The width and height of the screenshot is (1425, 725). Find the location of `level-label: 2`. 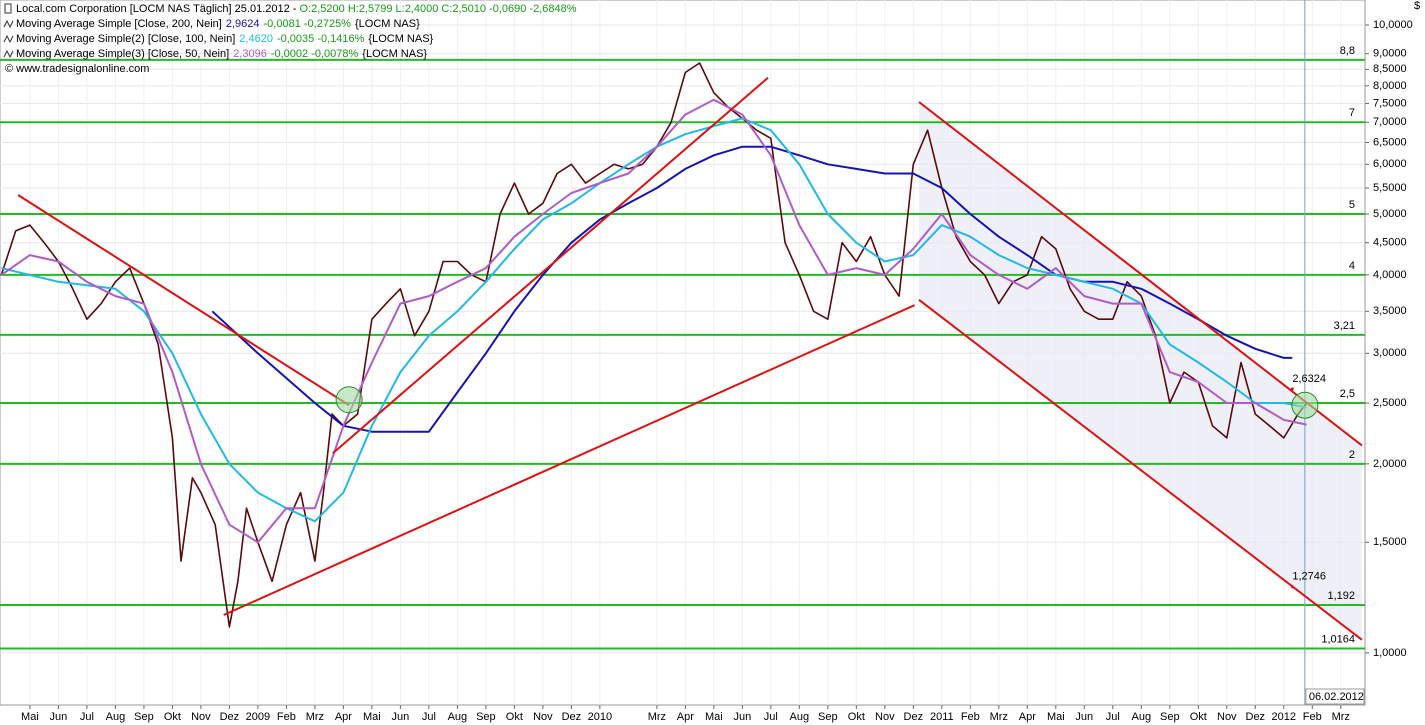

level-label: 2 is located at coordinates (1352, 455).